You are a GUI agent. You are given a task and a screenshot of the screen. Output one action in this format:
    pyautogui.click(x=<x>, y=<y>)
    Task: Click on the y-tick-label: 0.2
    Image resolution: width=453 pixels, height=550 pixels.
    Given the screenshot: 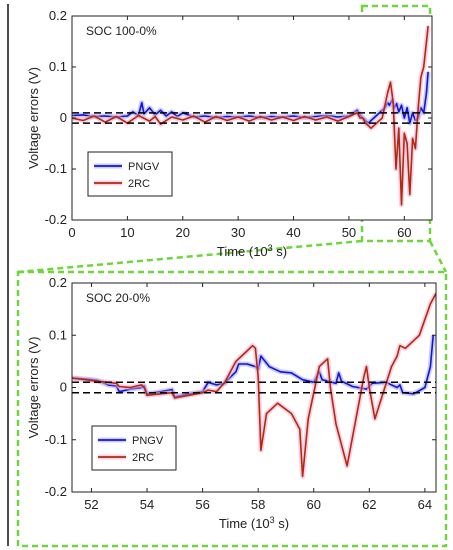 What is the action you would take?
    pyautogui.click(x=58, y=282)
    